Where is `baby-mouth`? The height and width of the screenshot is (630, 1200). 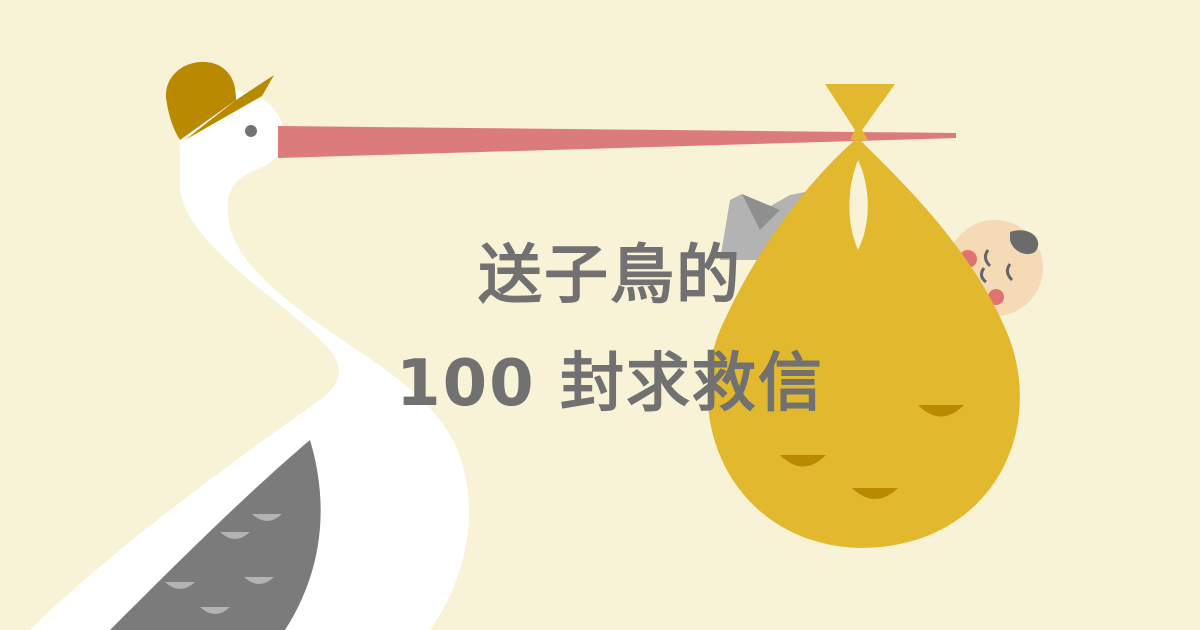 baby-mouth is located at coordinates (983, 275).